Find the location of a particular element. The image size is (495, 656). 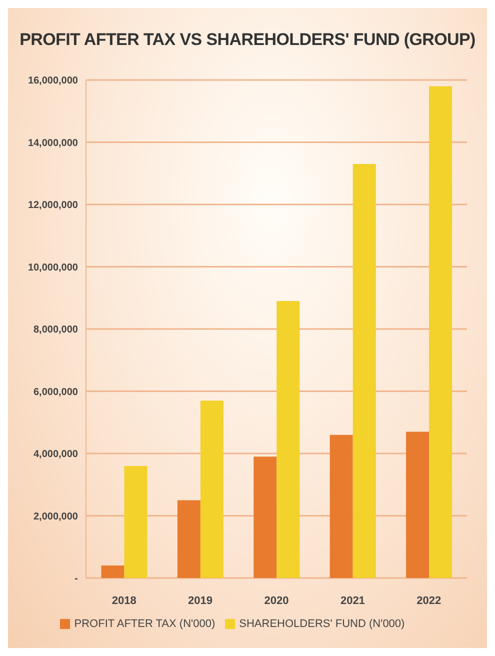

chart-title: PROFIT AFTER TAX VS SHAREHOLDERS' FUND (GROUP) is located at coordinates (247, 39).